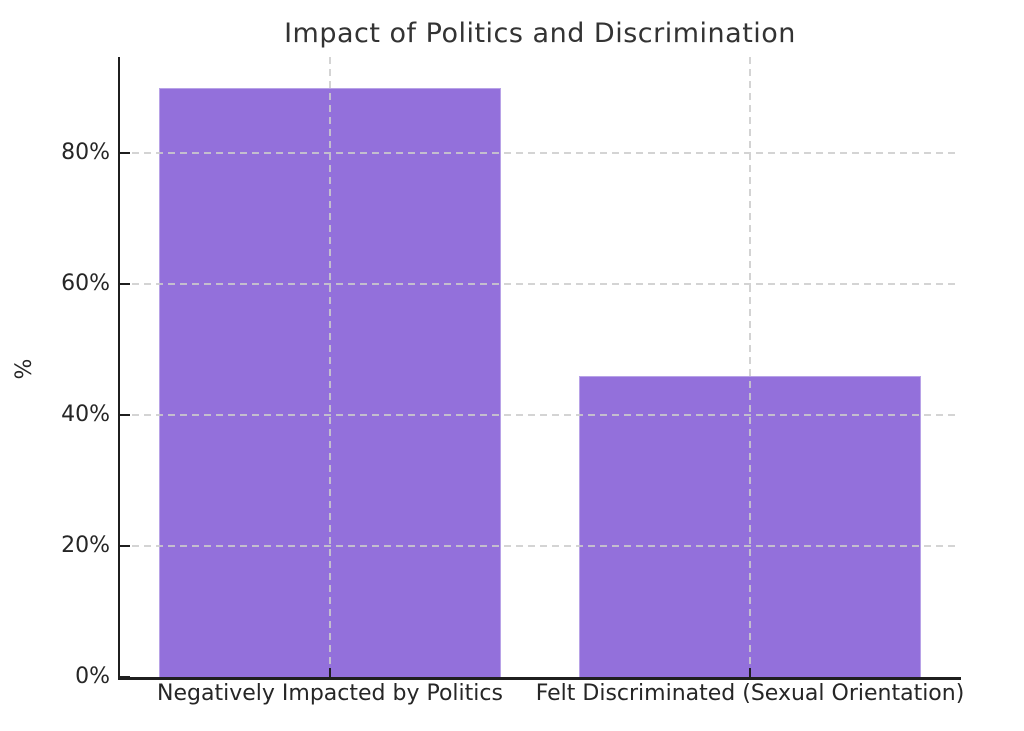  What do you see at coordinates (539, 678) in the screenshot?
I see `x-axis-spine` at bounding box center [539, 678].